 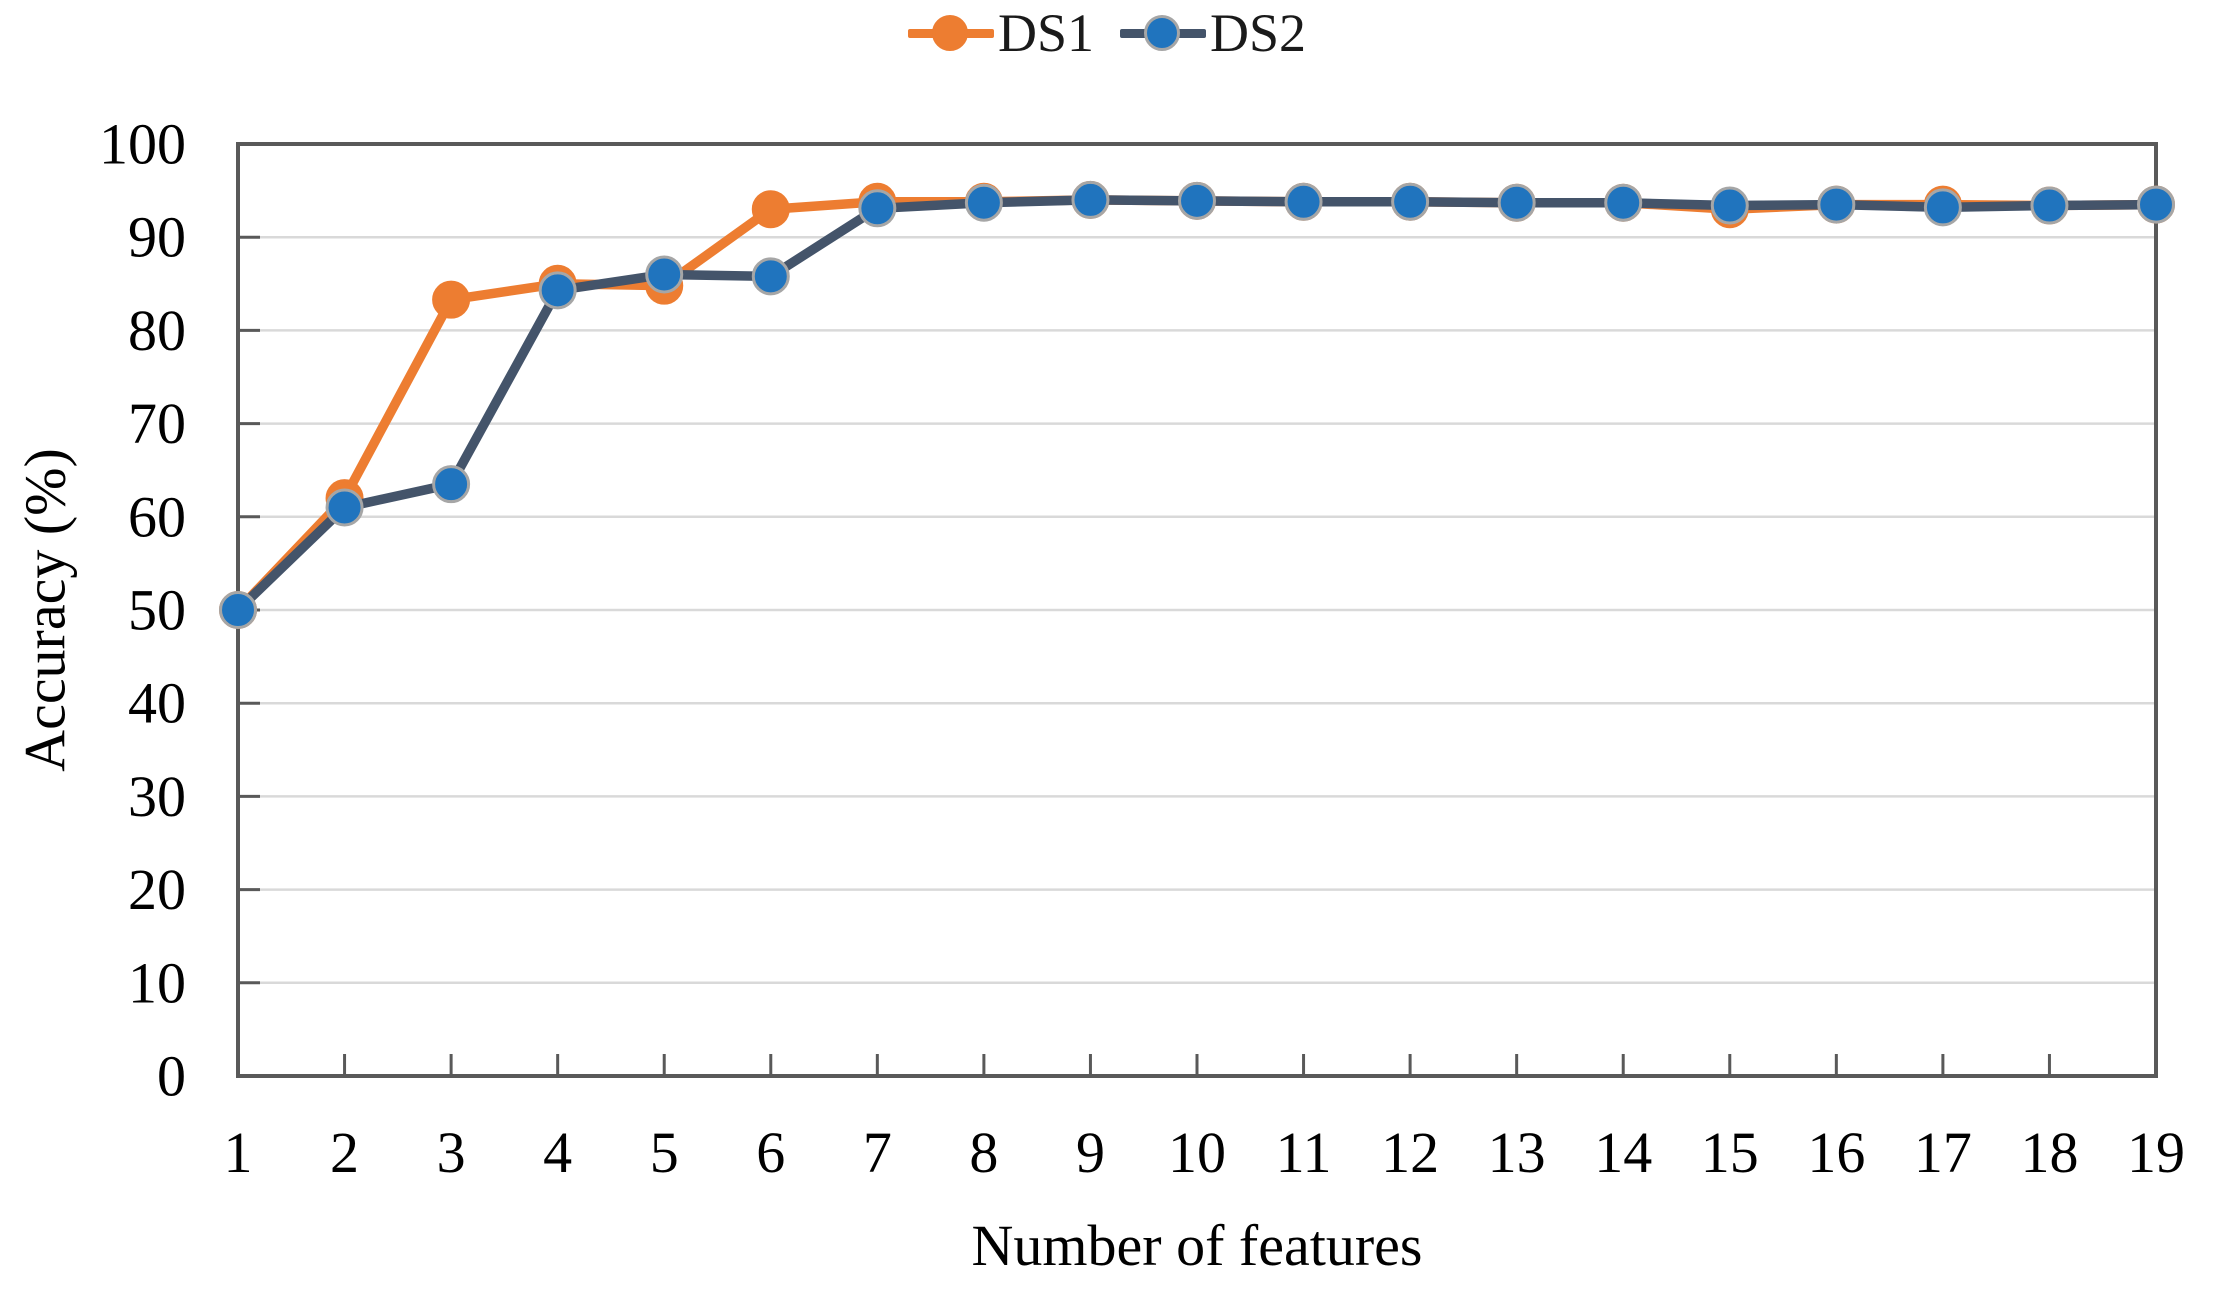 I want to click on x-tick-label-10: 10, so click(x=1197, y=1152).